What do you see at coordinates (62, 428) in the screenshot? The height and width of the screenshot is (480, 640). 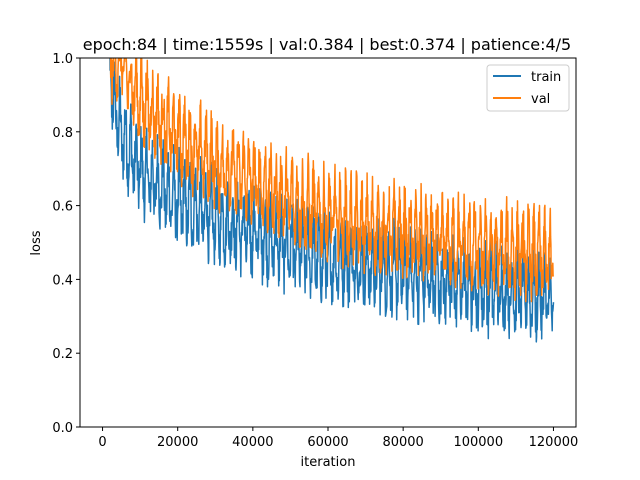 I see `y-tick-label: 0.0` at bounding box center [62, 428].